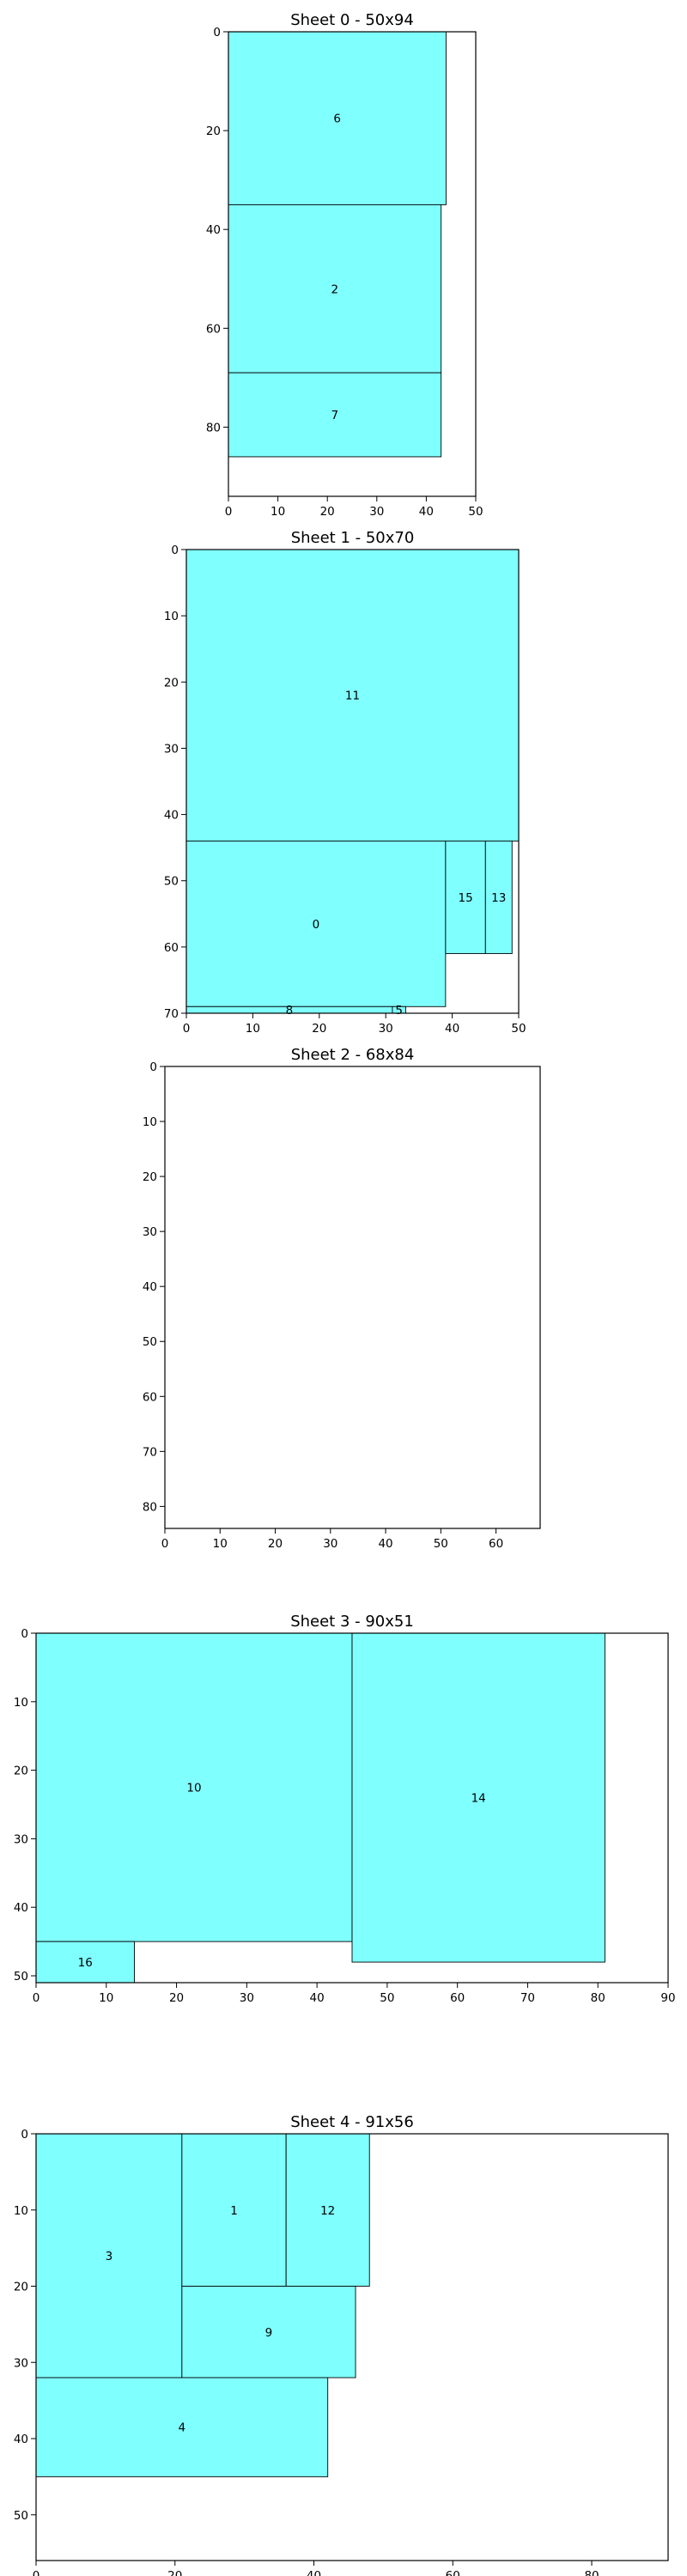  What do you see at coordinates (399, 1011) in the screenshot?
I see `piece-5-label: 5` at bounding box center [399, 1011].